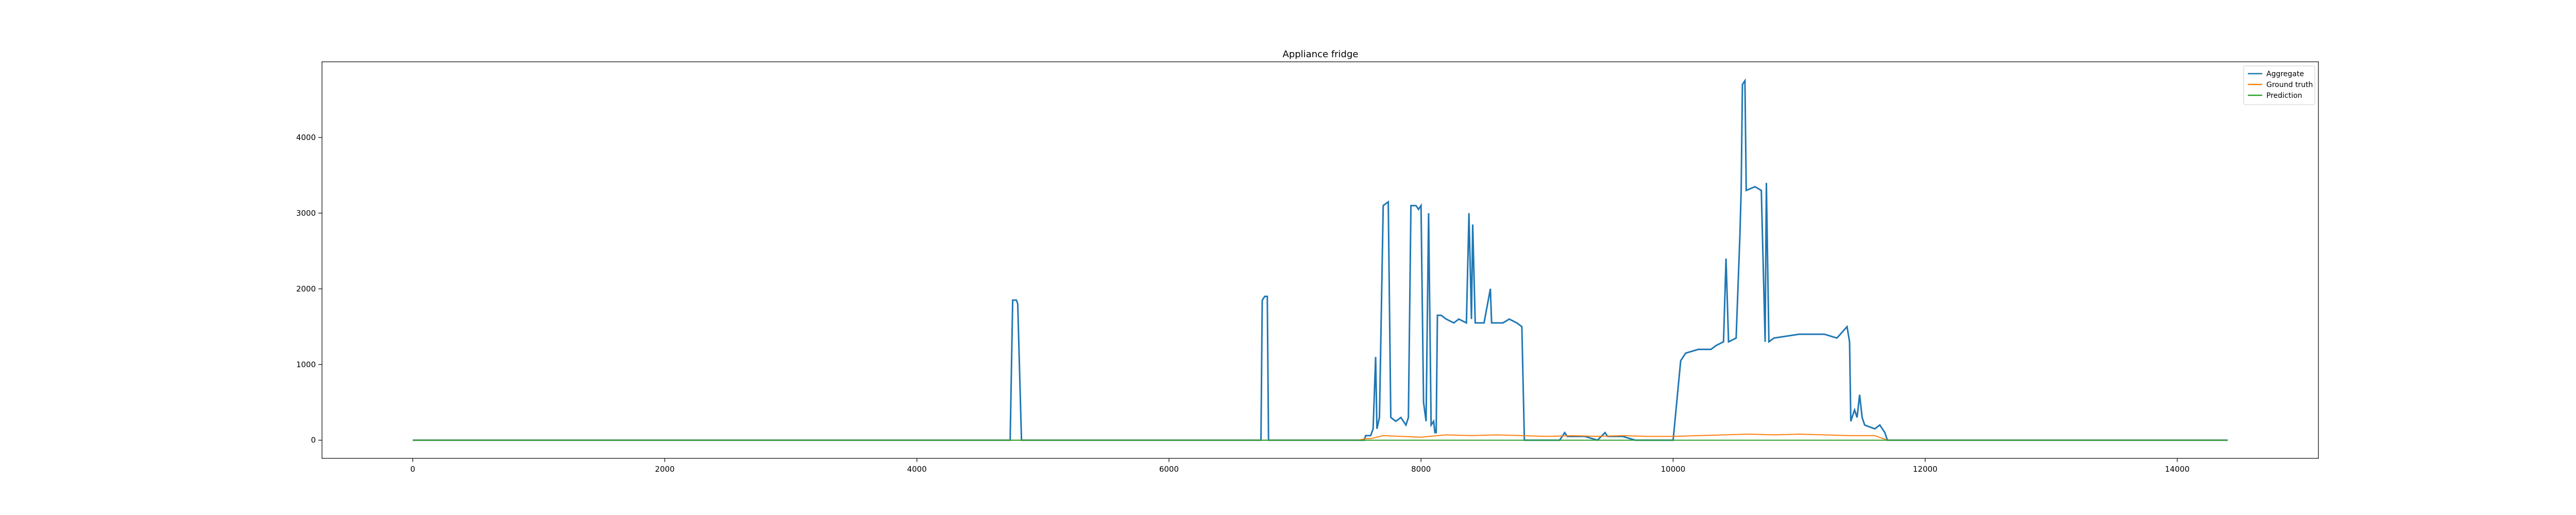 The height and width of the screenshot is (515, 2576). Describe the element at coordinates (1320, 437) in the screenshot. I see `series-line-ground-truth` at that location.